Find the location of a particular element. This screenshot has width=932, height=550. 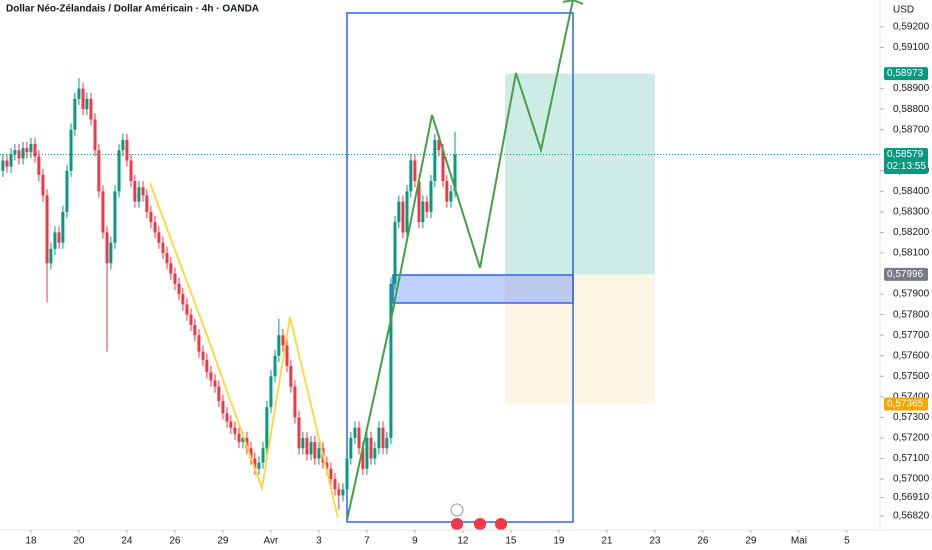

price-tag-label: 0,57365 is located at coordinates (905, 404).